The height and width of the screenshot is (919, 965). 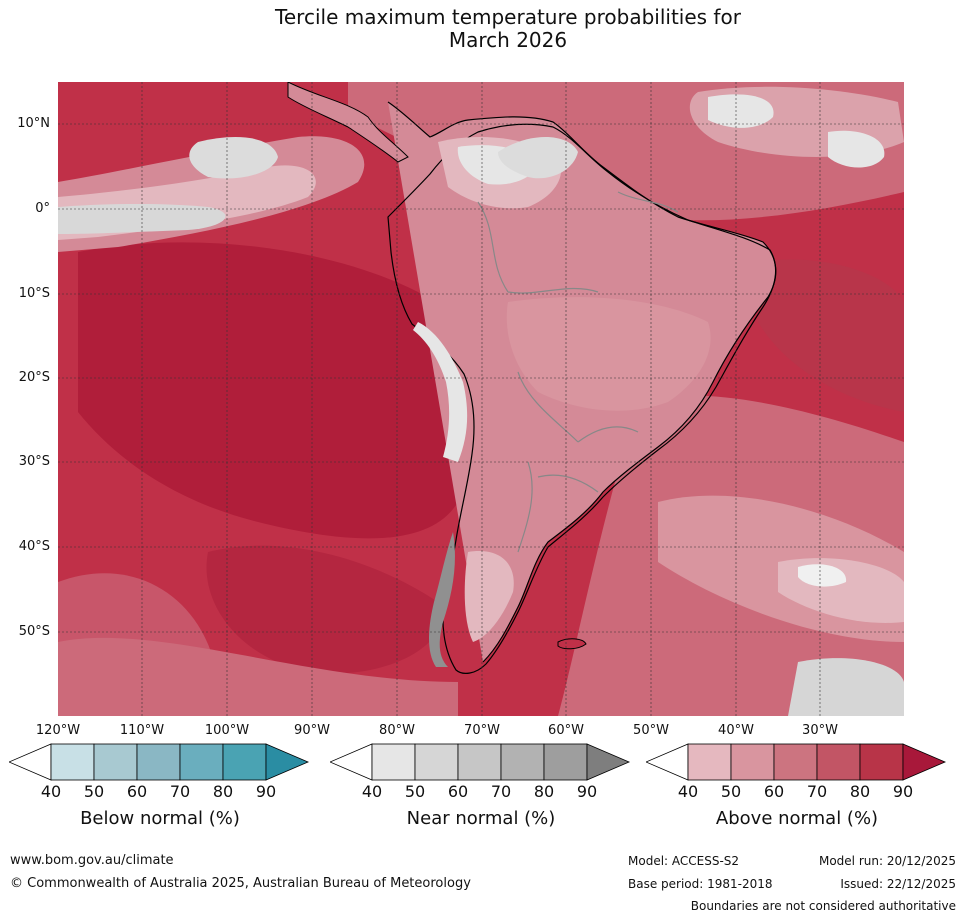 What do you see at coordinates (273, 390) in the screenshot?
I see `pacific-dark-core` at bounding box center [273, 390].